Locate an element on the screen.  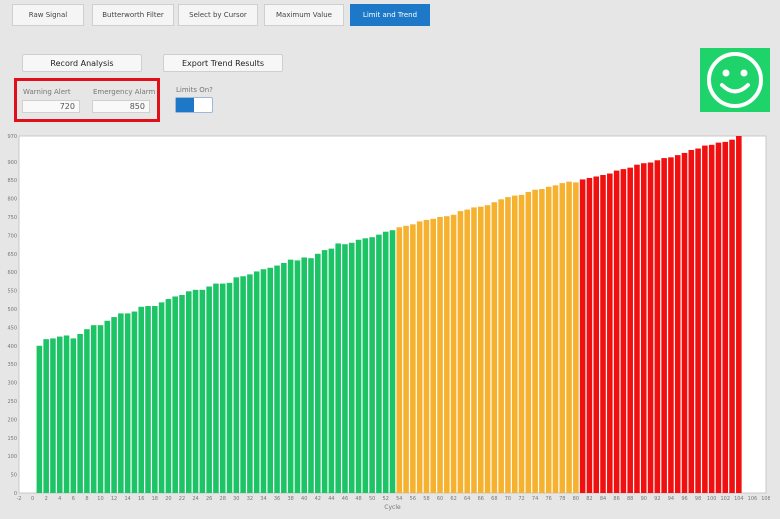
y-tick-label: 850 is located at coordinates (12, 181).